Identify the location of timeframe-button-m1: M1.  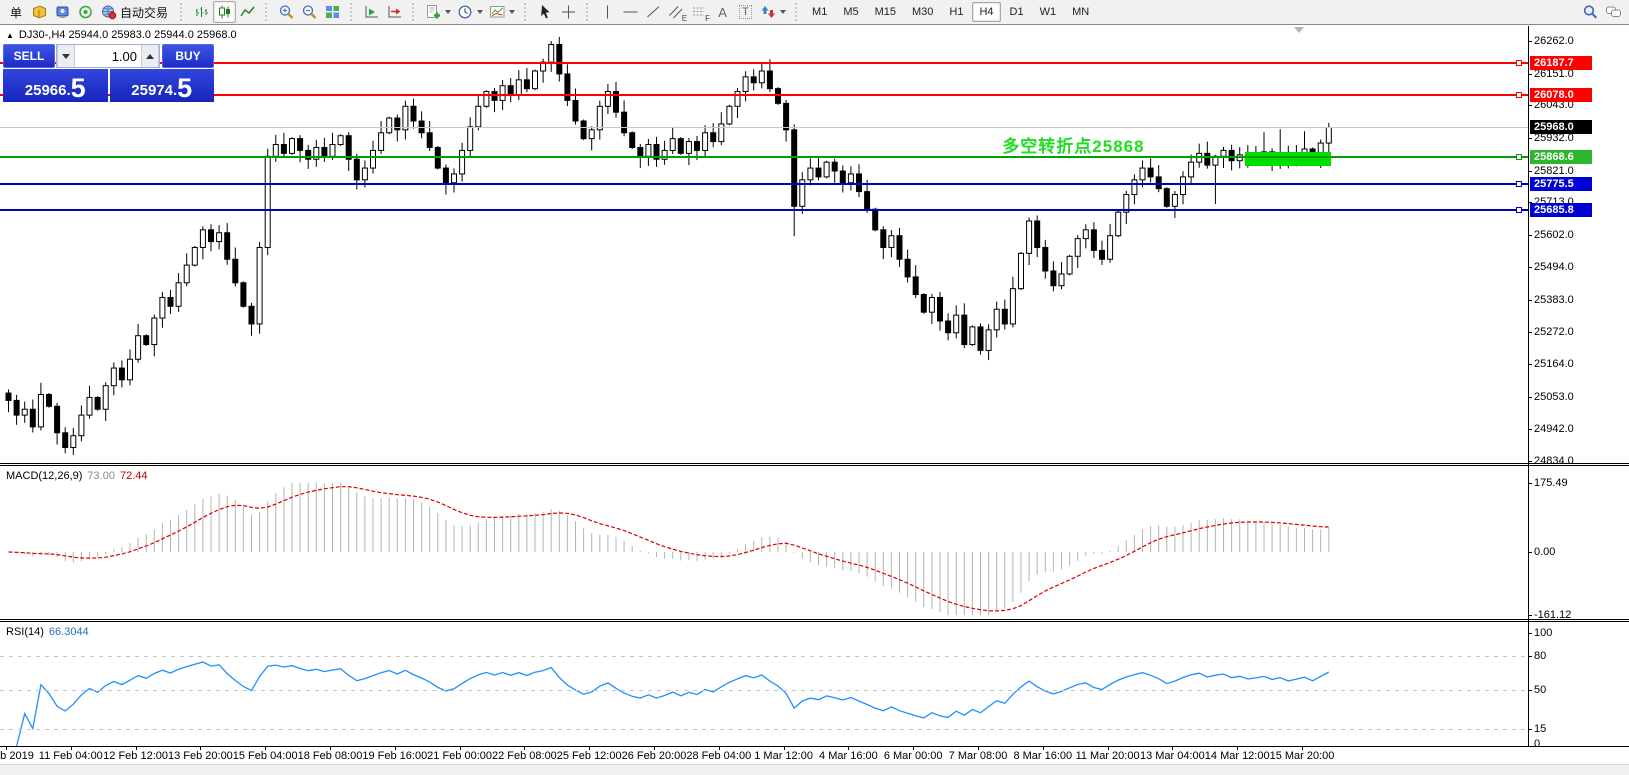
(820, 12).